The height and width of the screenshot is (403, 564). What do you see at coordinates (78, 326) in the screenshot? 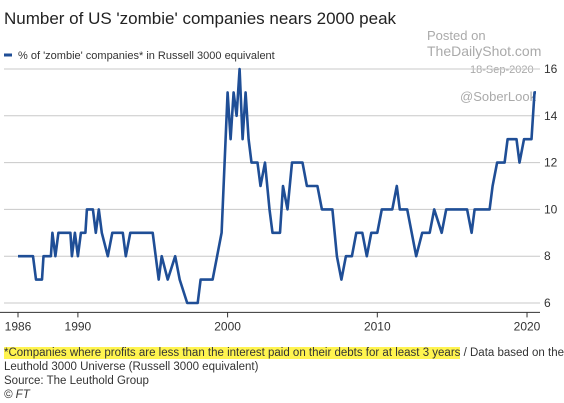
I see `x-tick-label: 1990` at bounding box center [78, 326].